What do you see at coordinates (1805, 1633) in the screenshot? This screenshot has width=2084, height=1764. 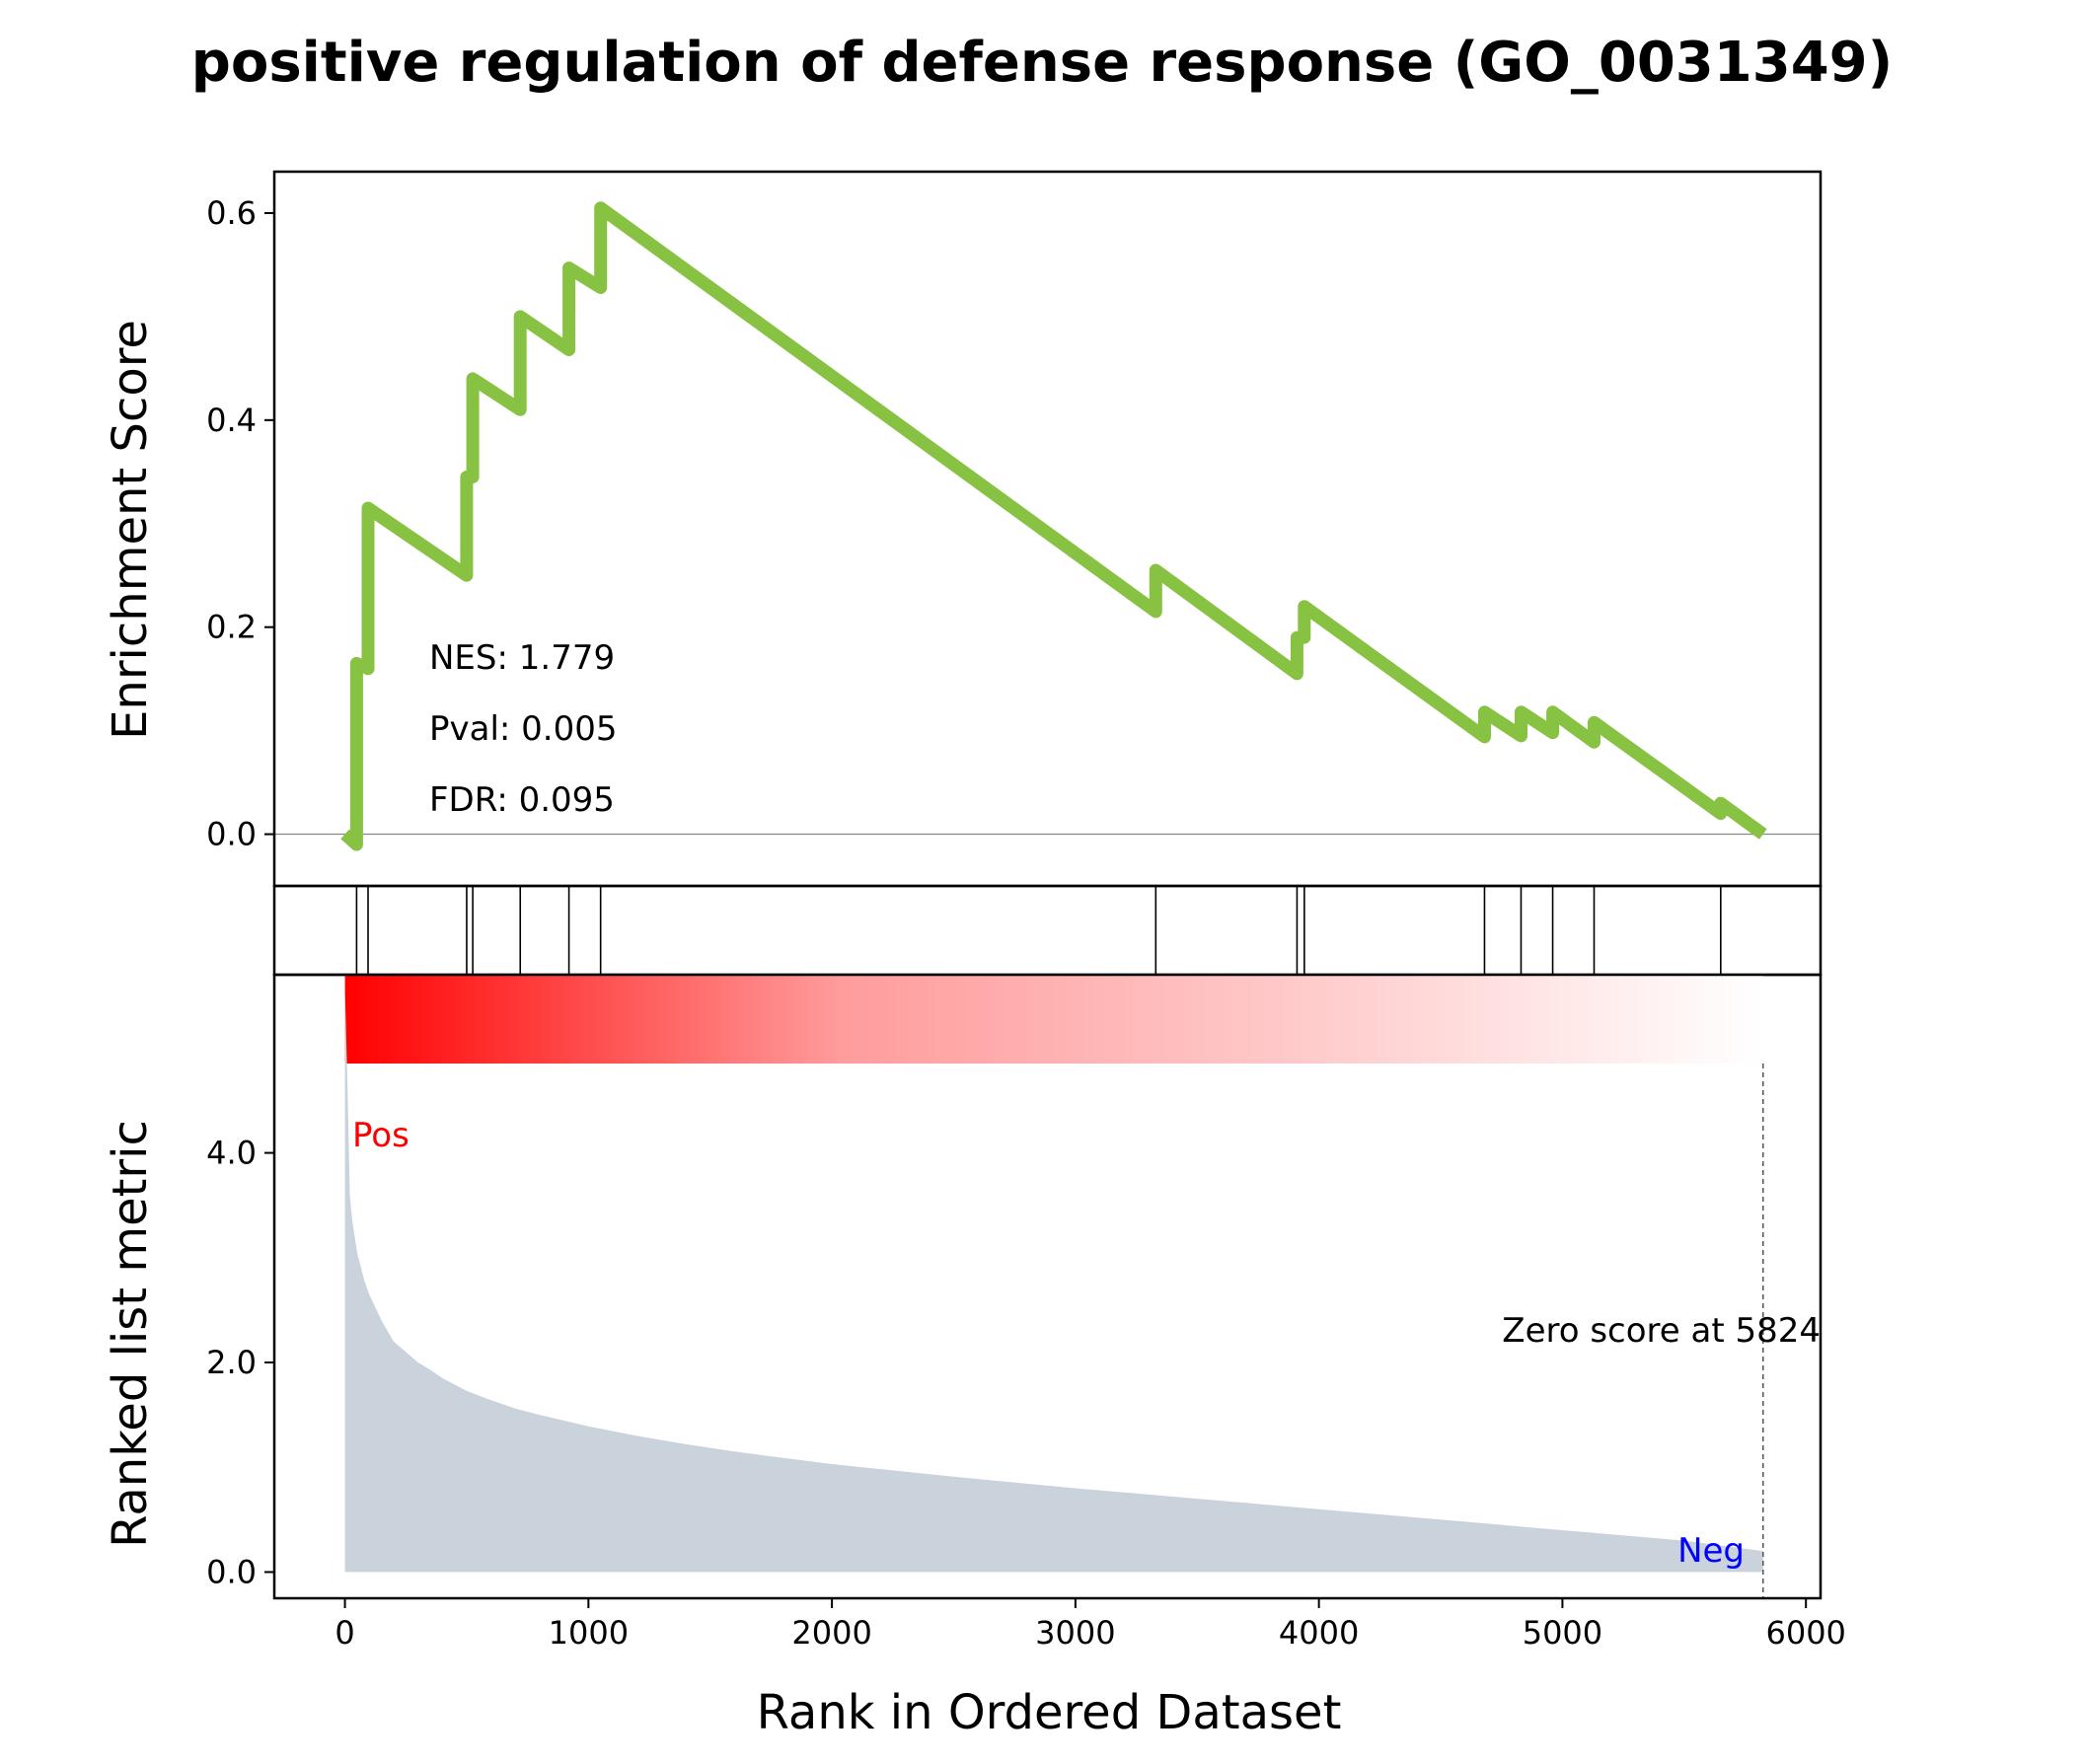 I see `x-tick-label: 6000` at bounding box center [1805, 1633].